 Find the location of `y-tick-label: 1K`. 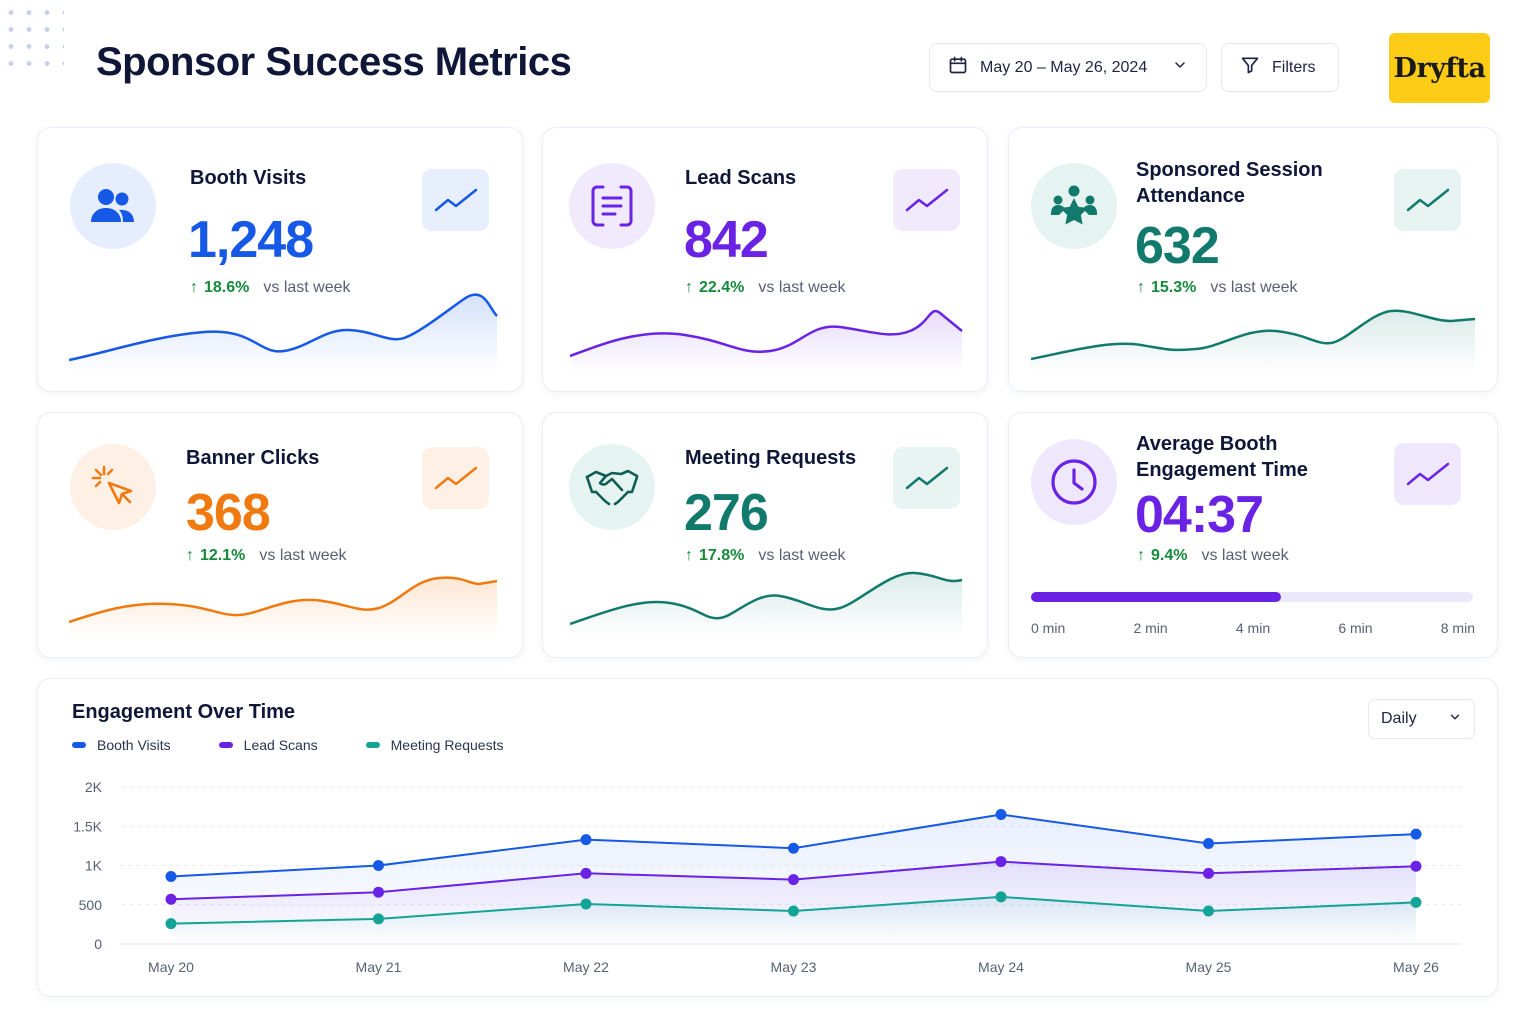

y-tick-label: 1K is located at coordinates (94, 866).